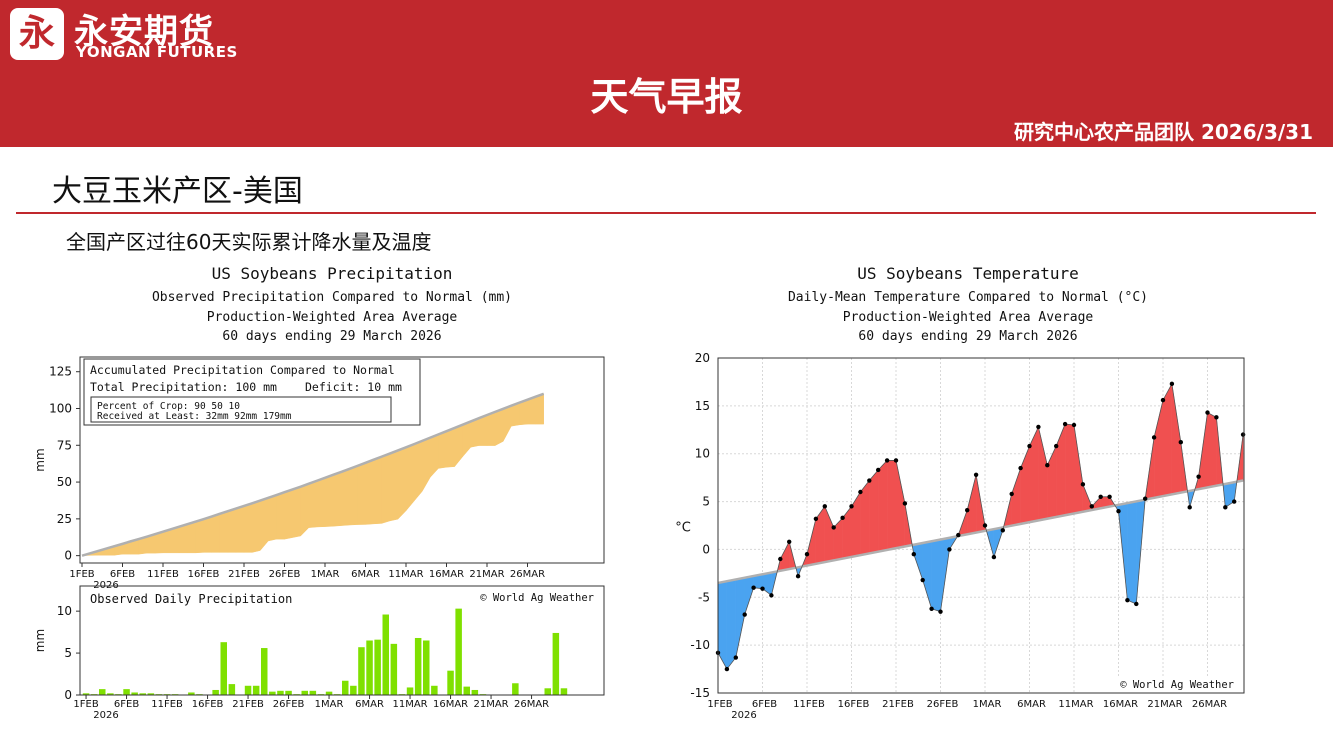 Image resolution: width=1333 pixels, height=750 pixels. I want to click on precip-x-tick-label: 11MAR, so click(405, 574).